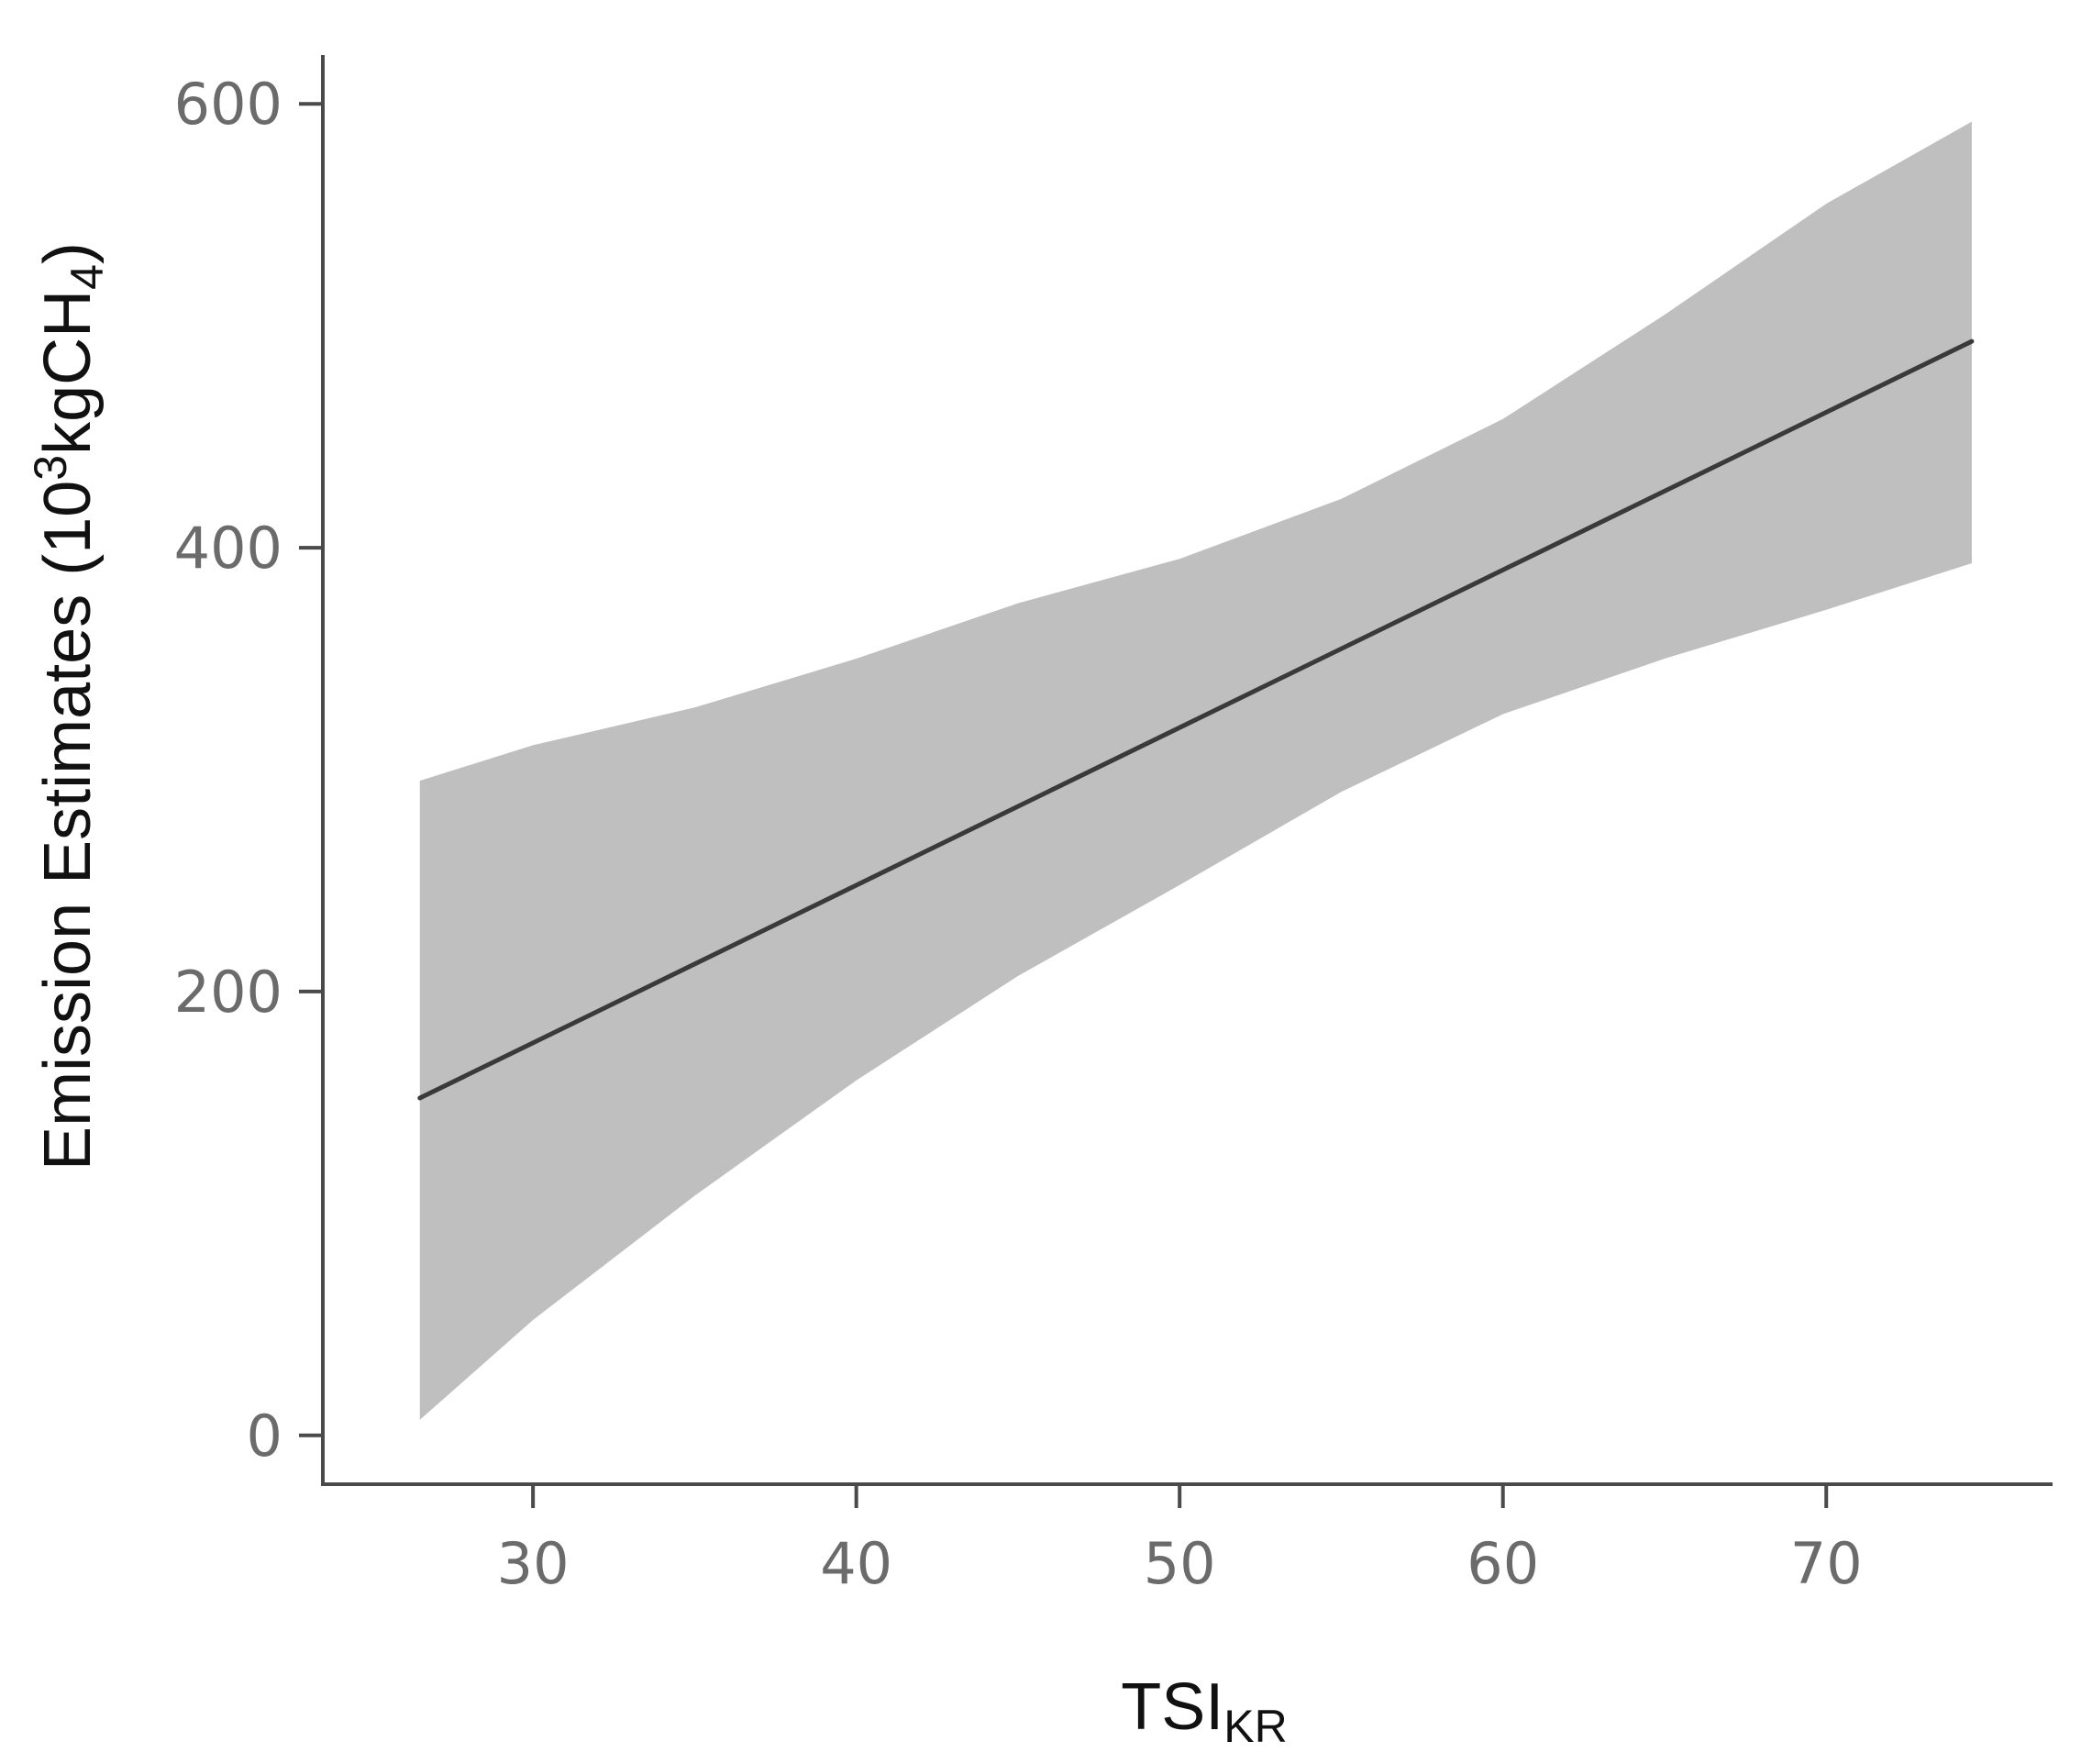  Describe the element at coordinates (1180, 1563) in the screenshot. I see `x-tick-label: 50` at that location.